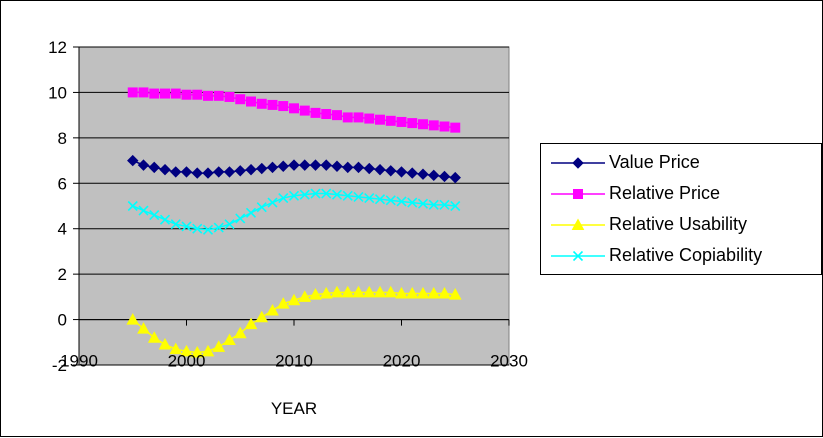 The width and height of the screenshot is (823, 438). Describe the element at coordinates (326, 114) in the screenshot. I see `point-relative-price-2013` at that location.